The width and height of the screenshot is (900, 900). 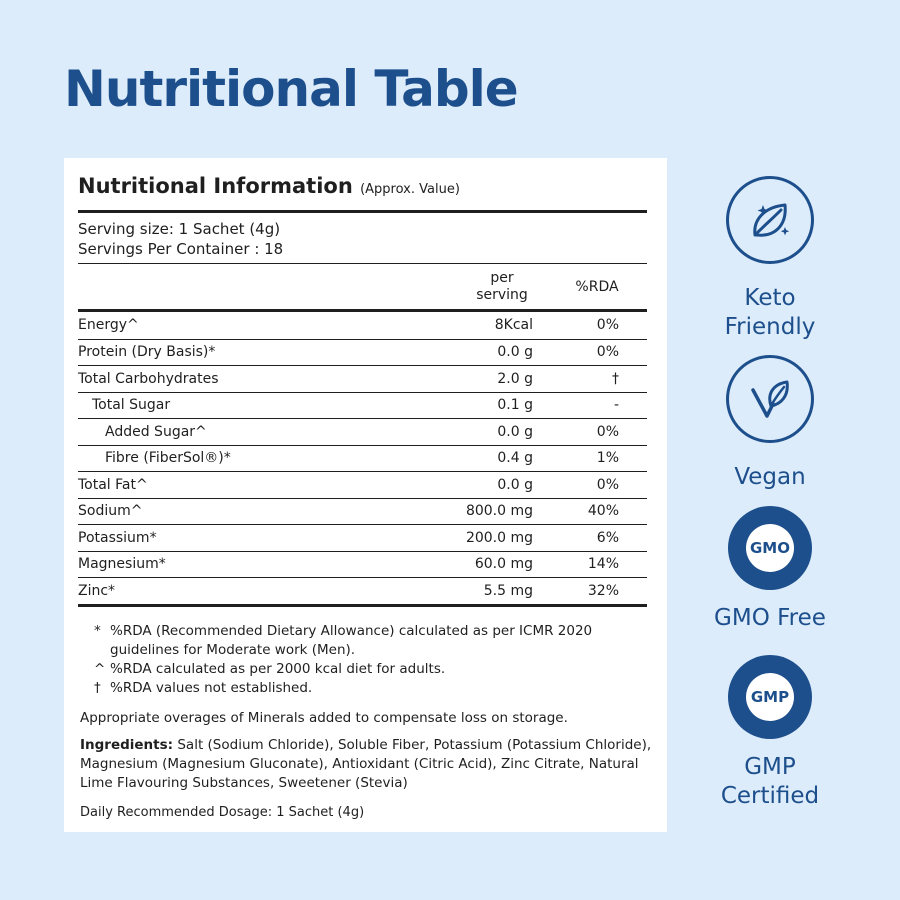 What do you see at coordinates (770, 767) in the screenshot?
I see `badge-label-line1: GMP` at bounding box center [770, 767].